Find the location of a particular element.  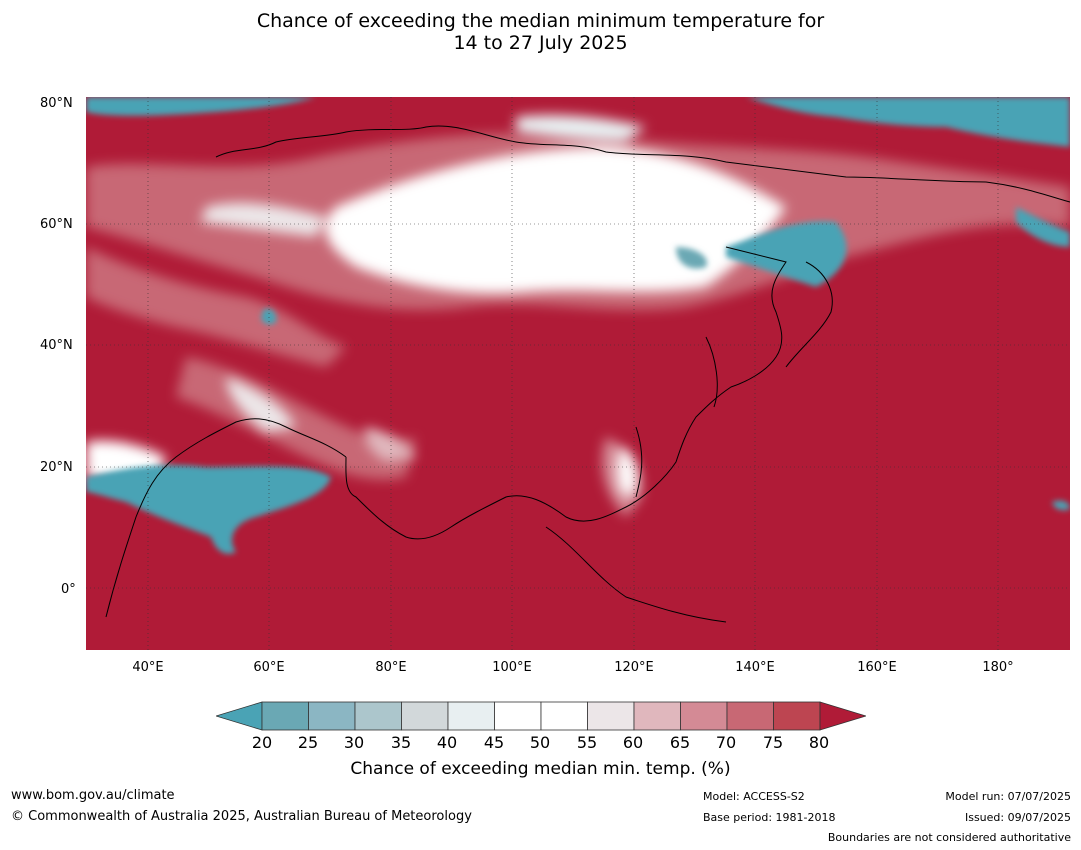

lon-label-100e: 100°E is located at coordinates (512, 667).